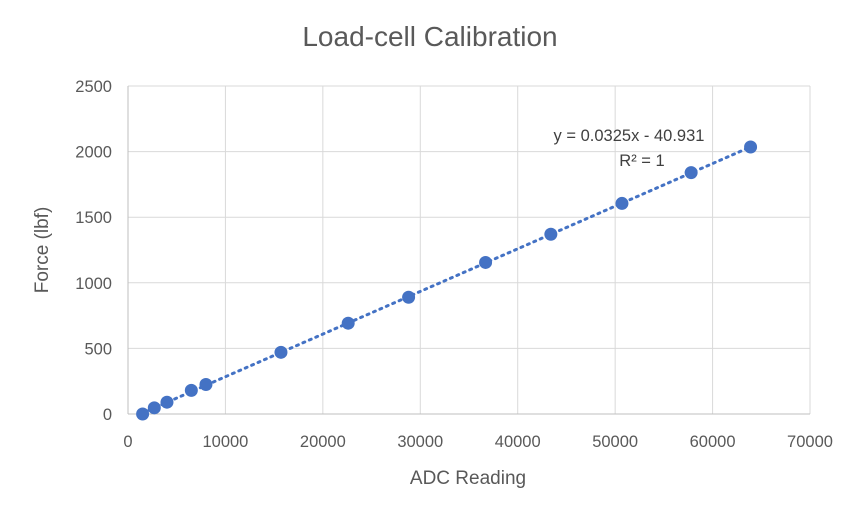  I want to click on x-tick-label: 20000, so click(323, 442).